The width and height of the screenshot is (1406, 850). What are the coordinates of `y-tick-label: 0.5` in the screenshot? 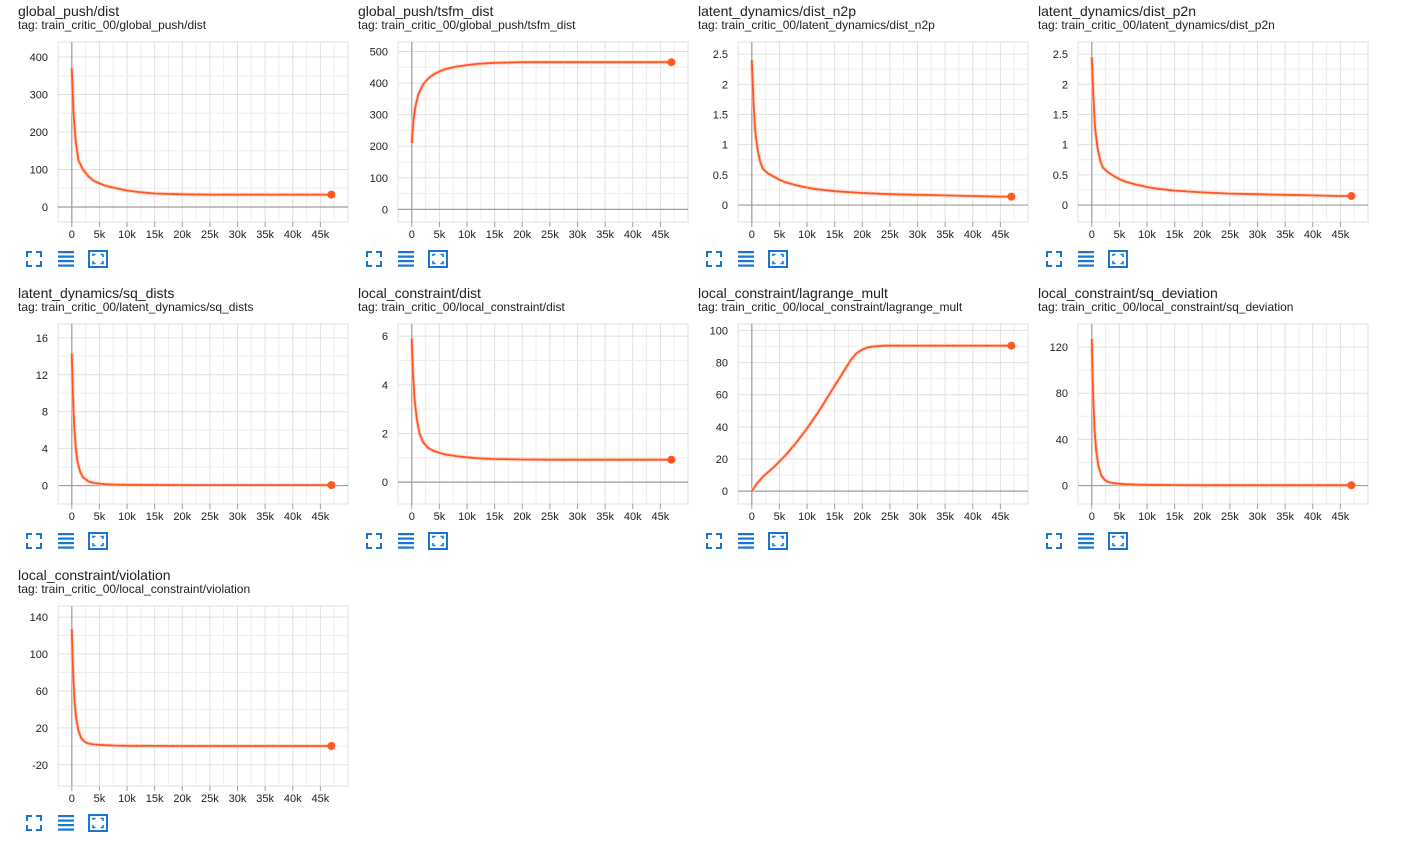 It's located at (720, 176).